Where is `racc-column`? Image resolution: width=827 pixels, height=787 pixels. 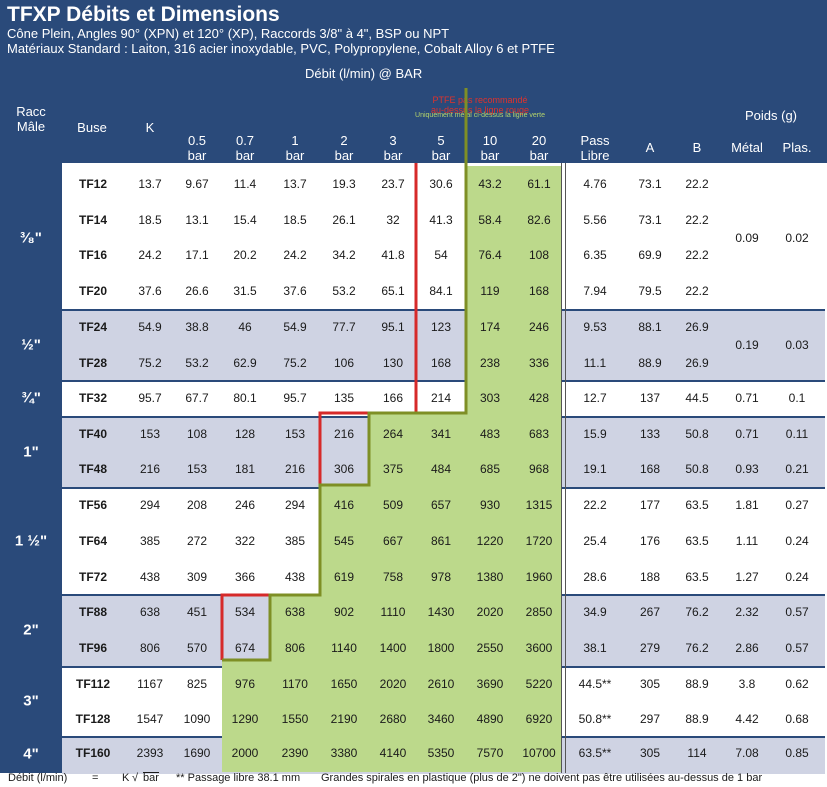 racc-column is located at coordinates (31, 468).